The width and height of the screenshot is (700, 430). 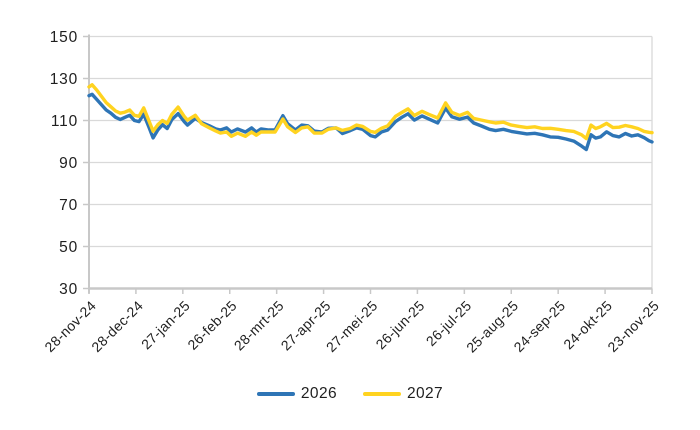 I want to click on y-axis-label: 90, so click(x=68, y=163).